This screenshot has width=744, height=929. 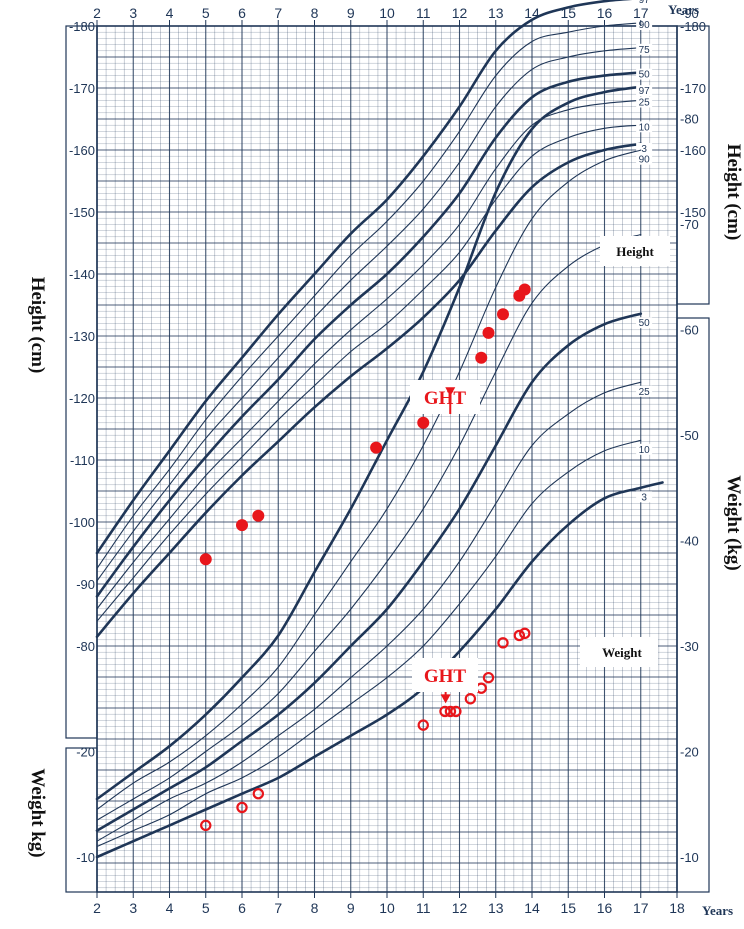 I want to click on weight-tick-label-right: -30, so click(x=689, y=646).